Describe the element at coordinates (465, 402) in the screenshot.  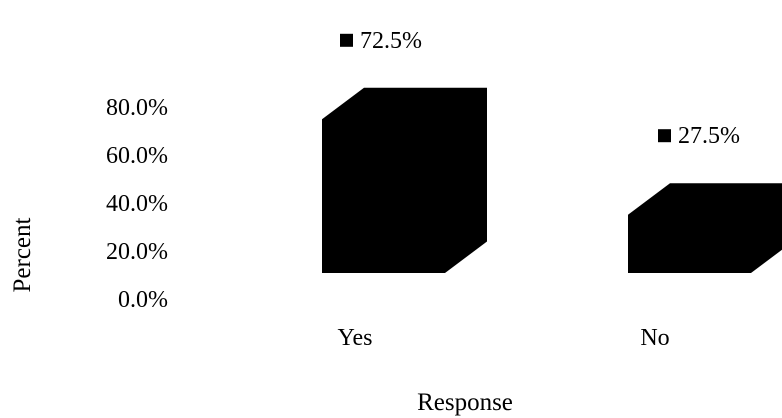
I see `x-axis-title: Response` at that location.